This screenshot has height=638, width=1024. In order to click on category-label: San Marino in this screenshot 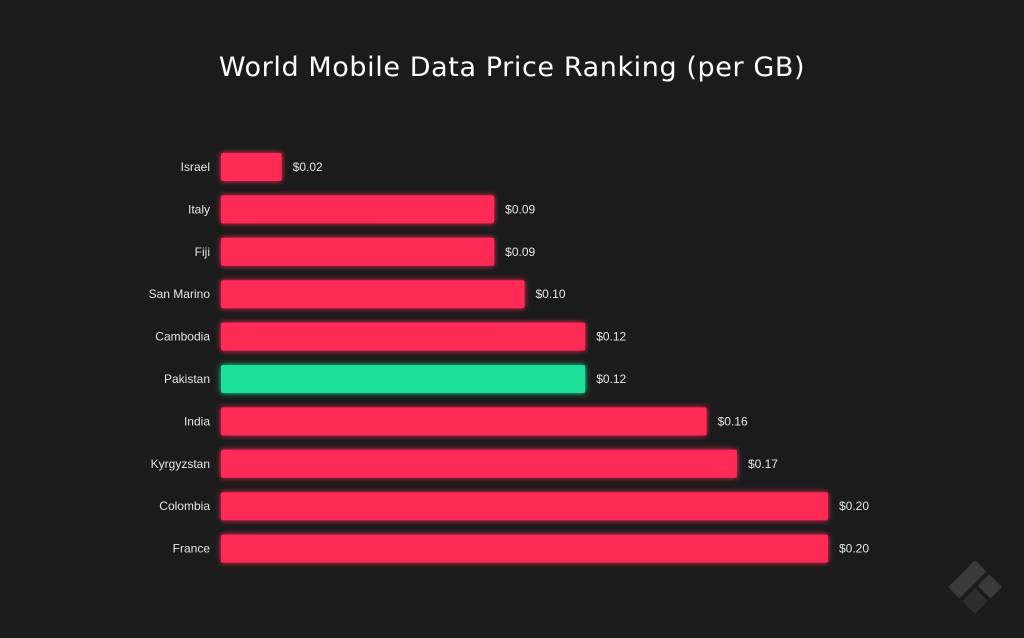, I will do `click(180, 294)`.